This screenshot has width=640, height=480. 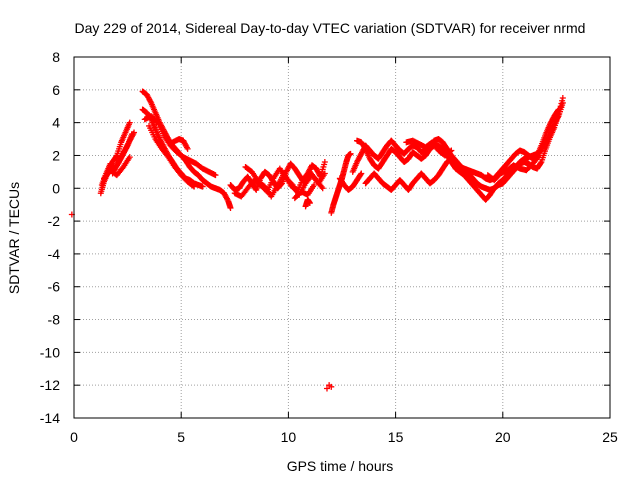 I want to click on y-tick-label: 4, so click(x=56, y=123).